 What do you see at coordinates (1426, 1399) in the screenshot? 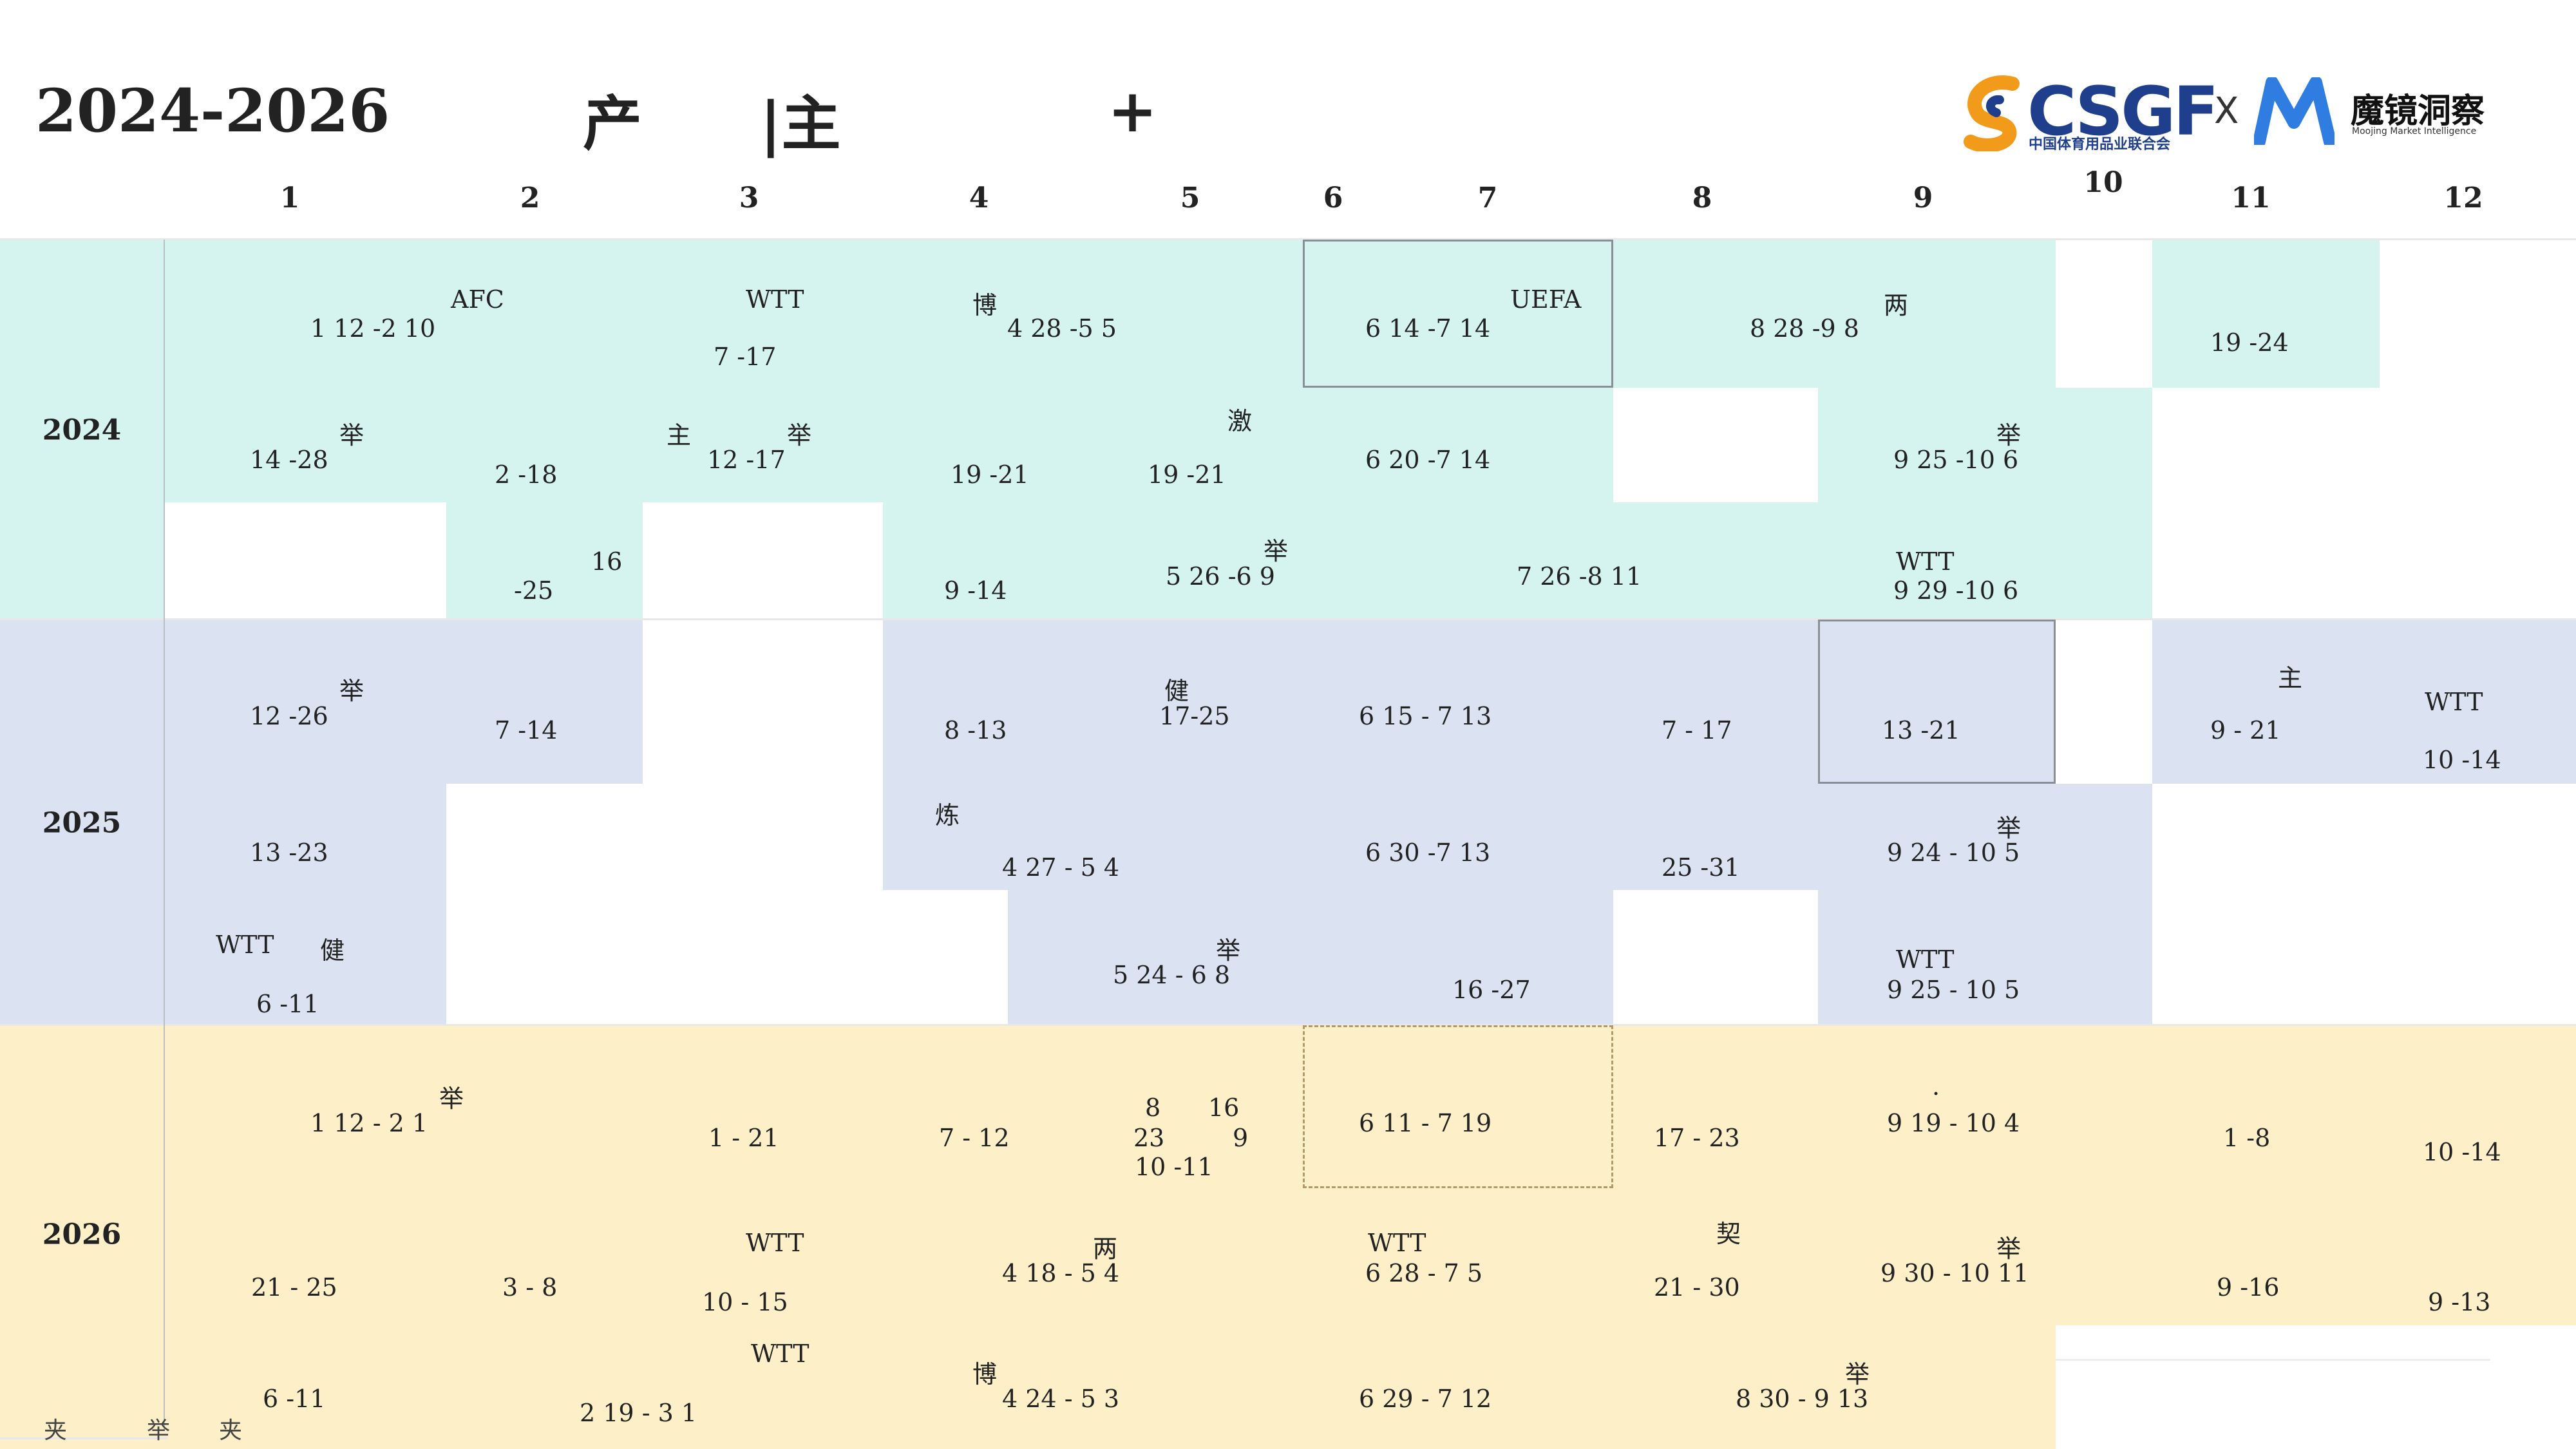
I see `event-date: 6 29 - 7 12` at bounding box center [1426, 1399].